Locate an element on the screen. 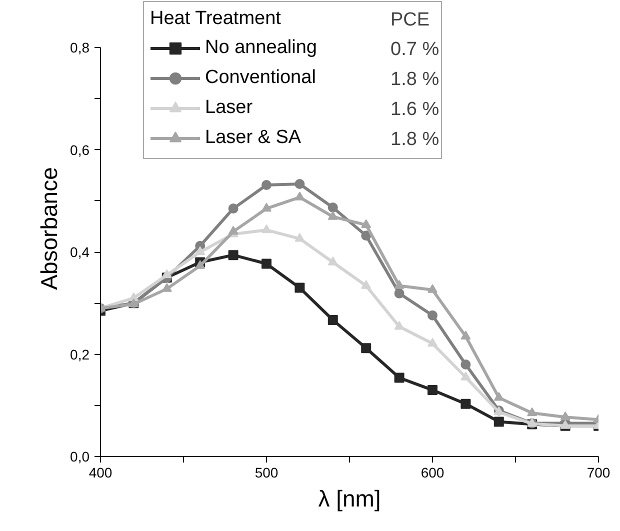 The height and width of the screenshot is (531, 620). legend-label: Conventional is located at coordinates (260, 77).